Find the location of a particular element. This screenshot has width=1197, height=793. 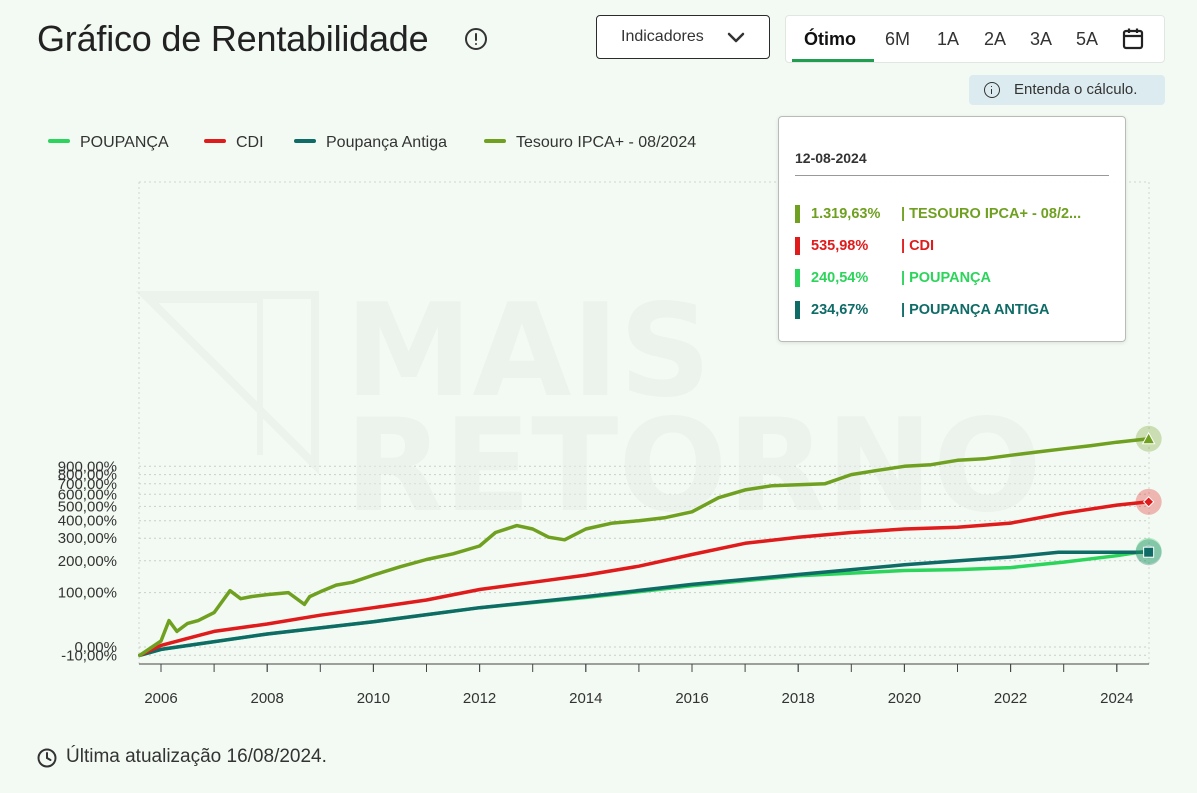

tab-1a: 1A is located at coordinates (948, 39).